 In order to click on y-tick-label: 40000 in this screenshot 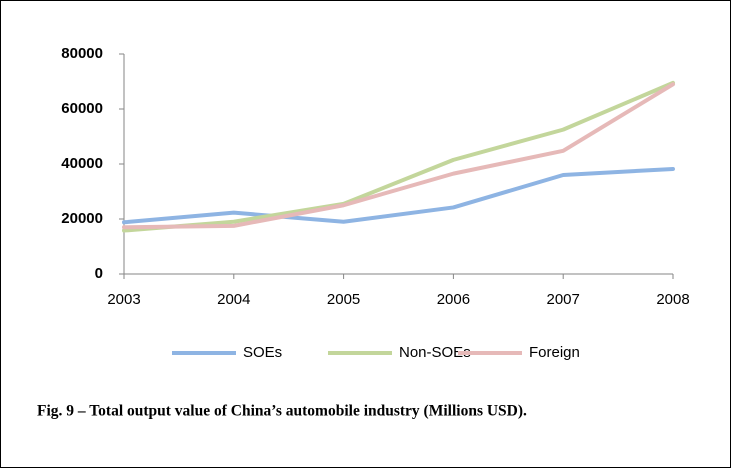, I will do `click(82, 163)`.